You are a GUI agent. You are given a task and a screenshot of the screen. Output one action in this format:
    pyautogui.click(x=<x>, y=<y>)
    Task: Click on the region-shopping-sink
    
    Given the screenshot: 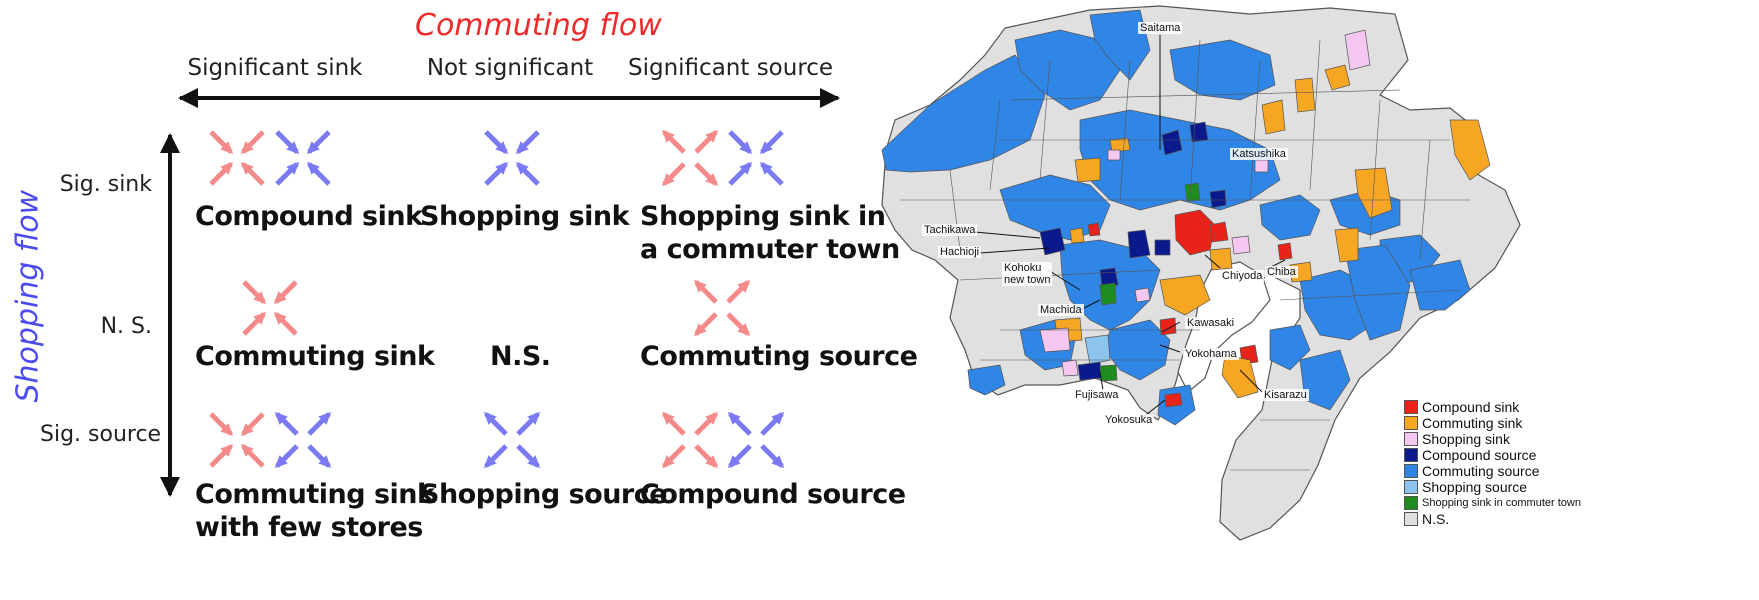 What is the action you would take?
    pyautogui.click(x=1241, y=245)
    